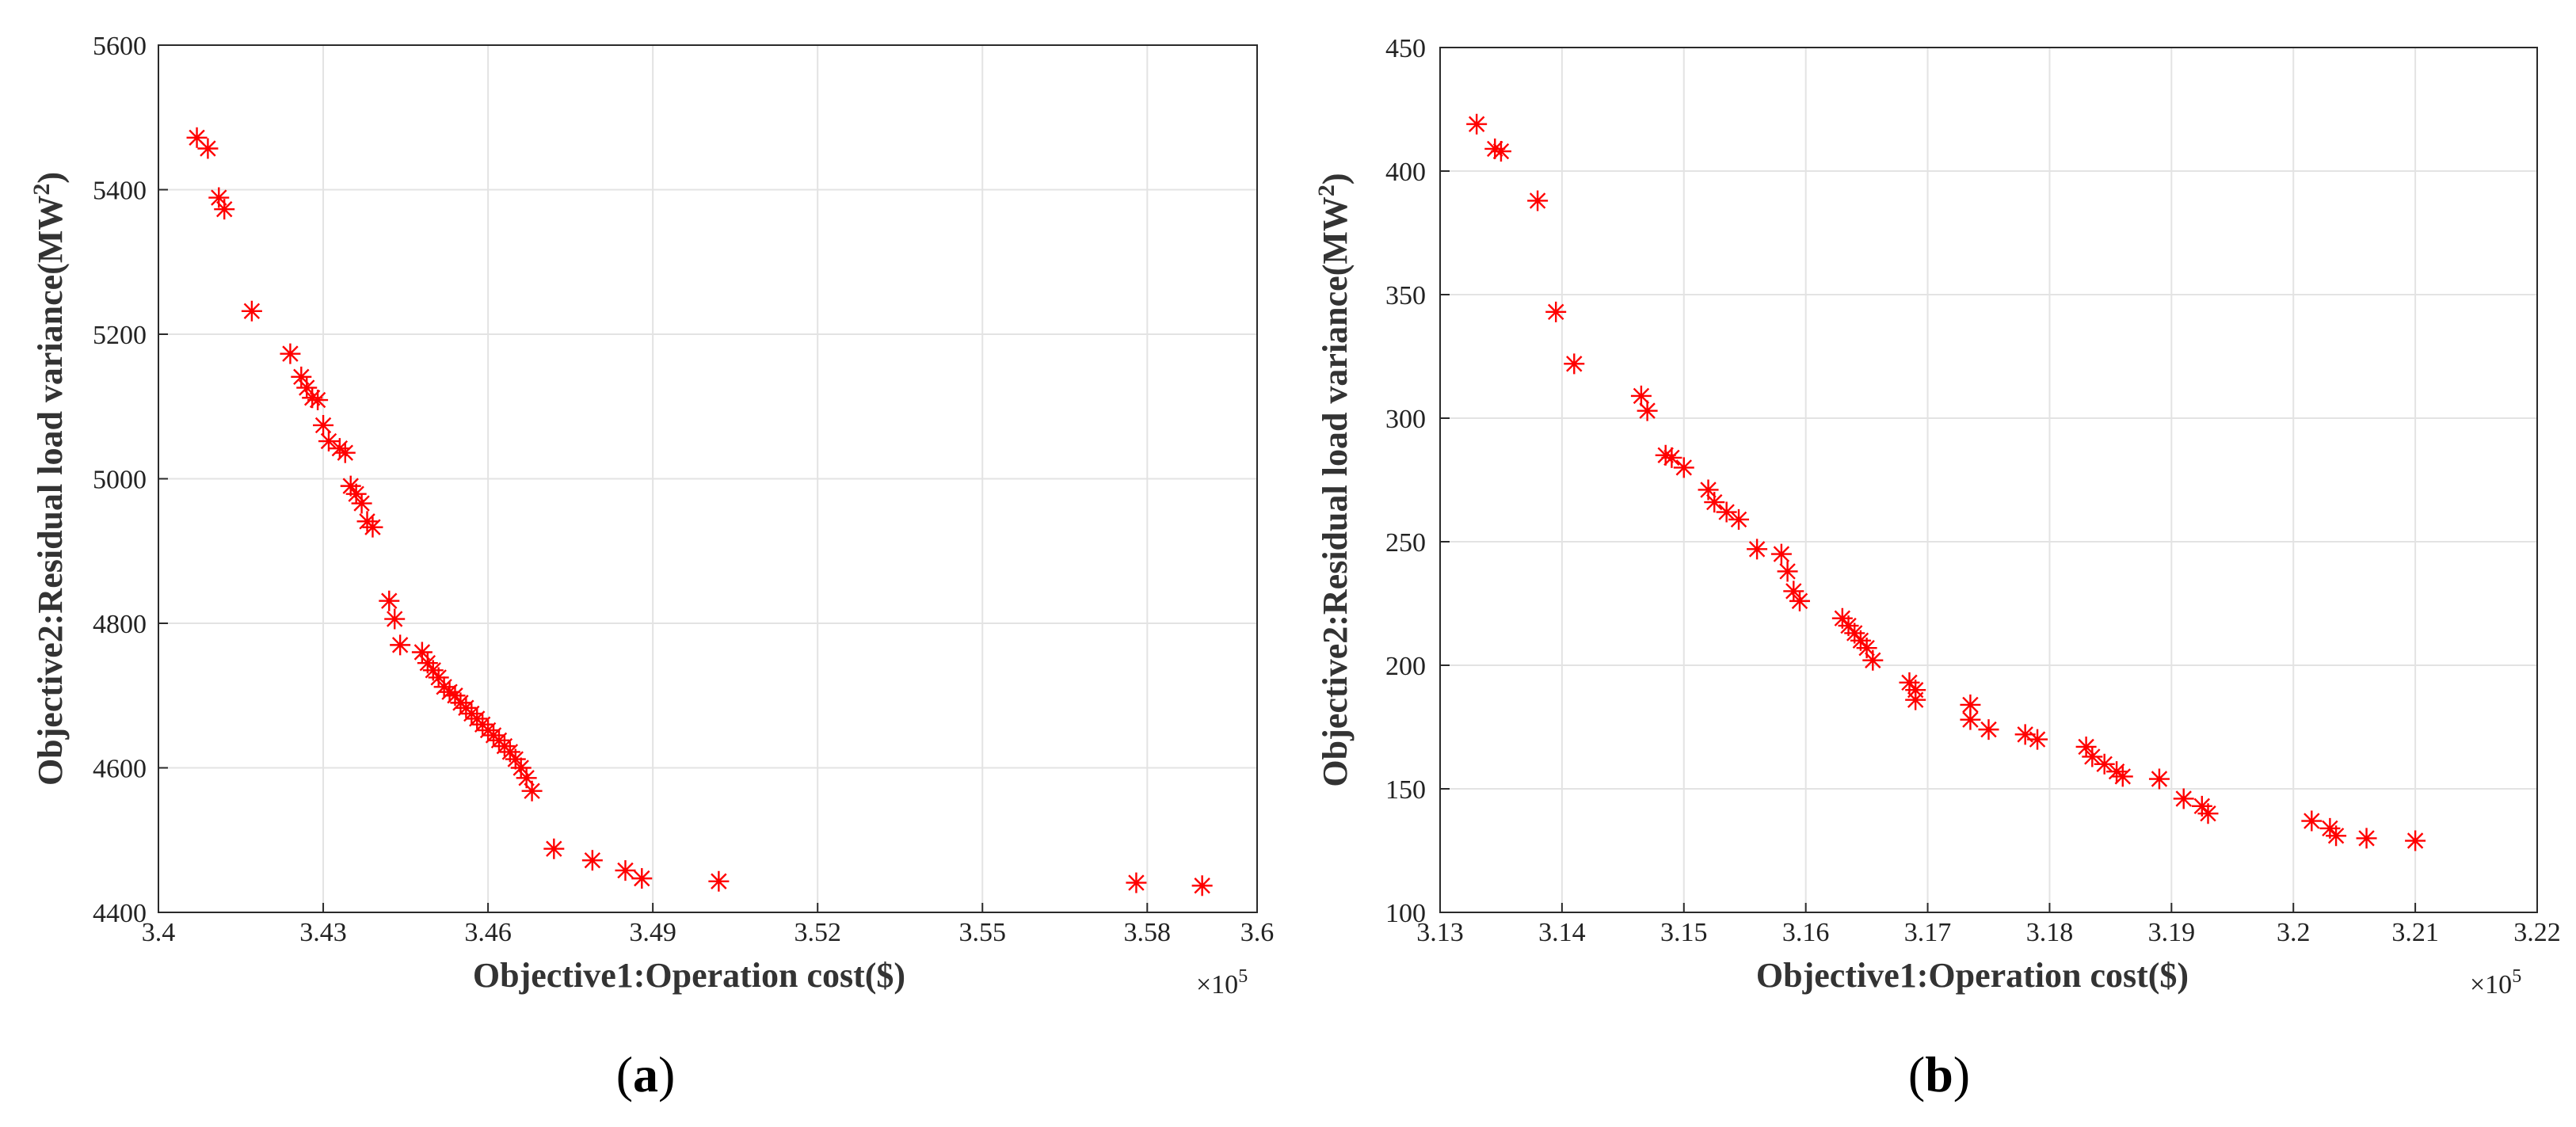 This screenshot has width=2576, height=1127. What do you see at coordinates (50, 479) in the screenshot?
I see `panel-a-y-axis-label: Objective2:Residual load variance(MW2)` at bounding box center [50, 479].